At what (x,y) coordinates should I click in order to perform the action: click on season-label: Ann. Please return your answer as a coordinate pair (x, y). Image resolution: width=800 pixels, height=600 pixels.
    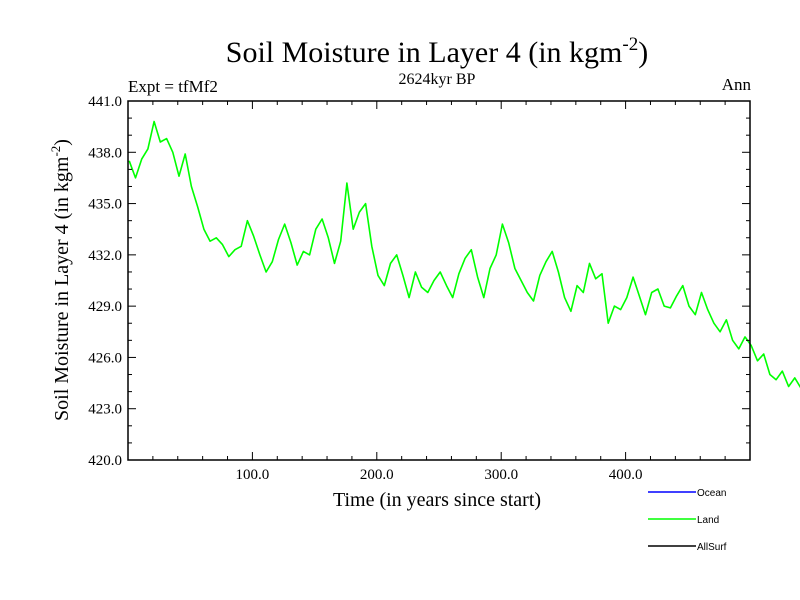
    Looking at the image, I should click on (737, 84).